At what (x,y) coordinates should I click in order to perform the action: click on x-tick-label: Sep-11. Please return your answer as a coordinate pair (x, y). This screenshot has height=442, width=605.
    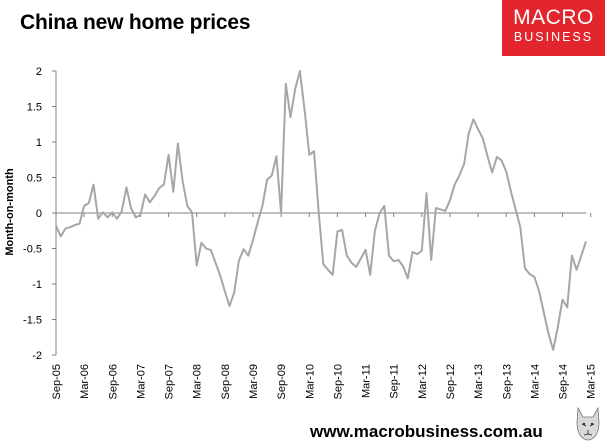
    Looking at the image, I should click on (395, 381).